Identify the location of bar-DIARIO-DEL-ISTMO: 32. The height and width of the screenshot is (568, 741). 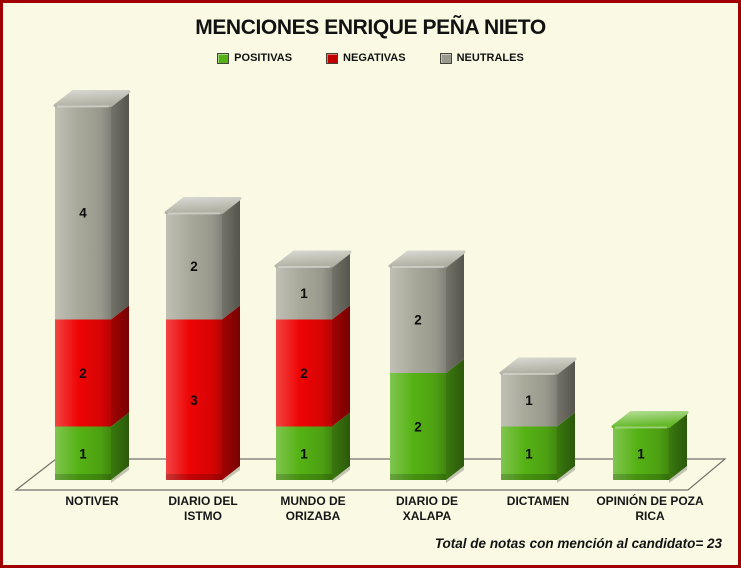
(203, 340).